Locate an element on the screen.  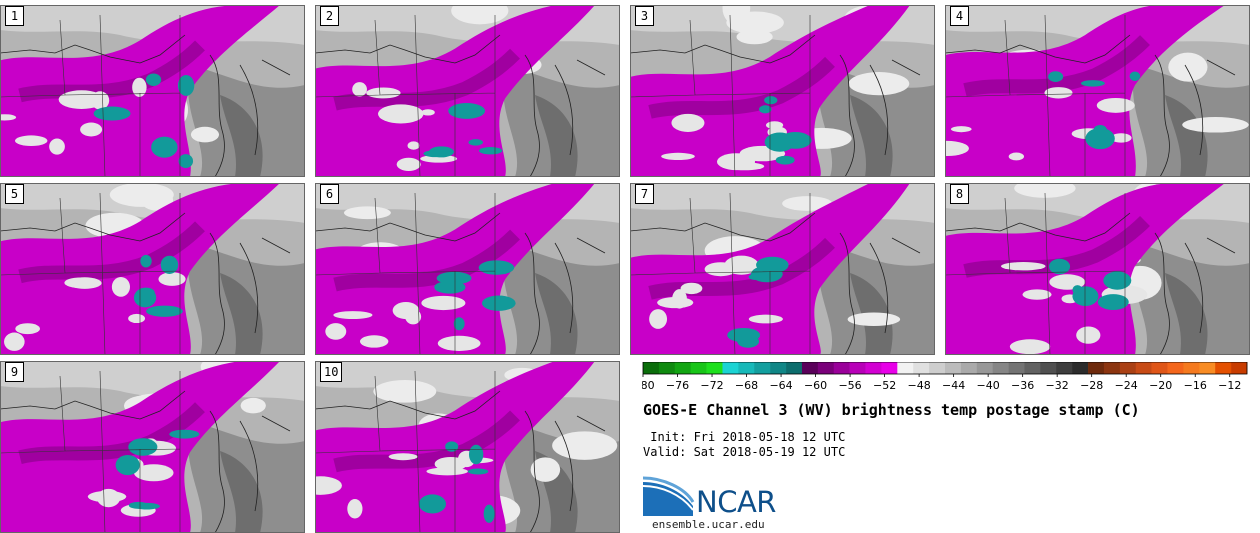
valid-time: Valid: Sat 2018-05-19 12 UTC is located at coordinates (744, 452).